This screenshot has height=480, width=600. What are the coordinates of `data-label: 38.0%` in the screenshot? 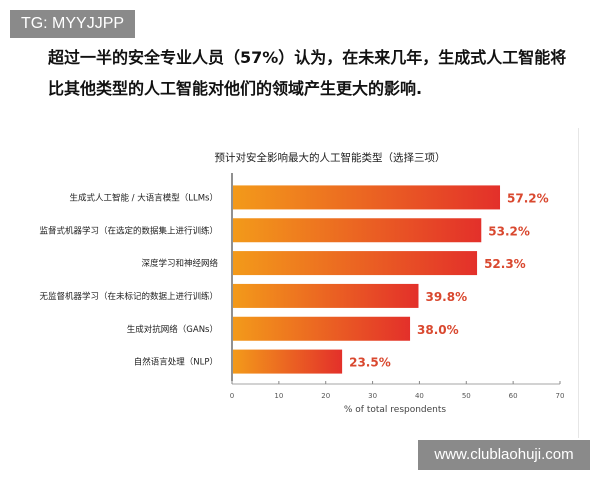 It's located at (438, 330).